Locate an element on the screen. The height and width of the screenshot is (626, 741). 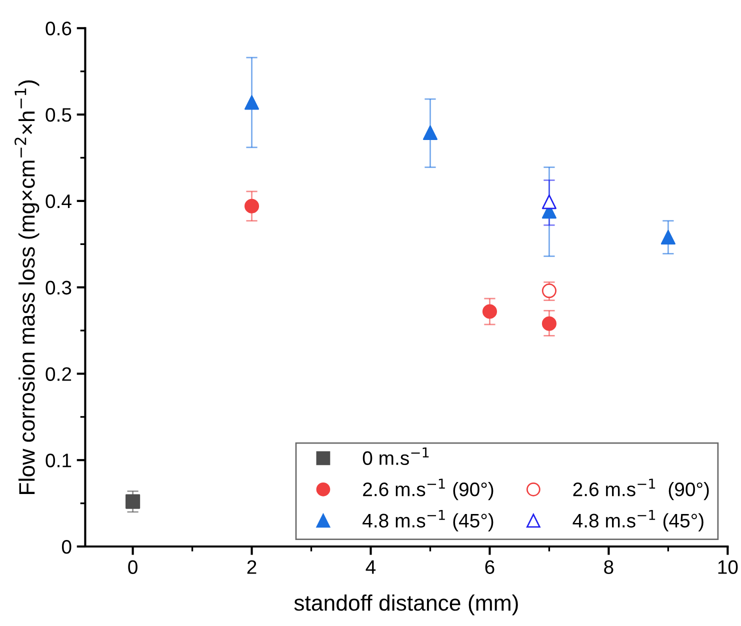
y-tick-label: 0 is located at coordinates (67, 547).